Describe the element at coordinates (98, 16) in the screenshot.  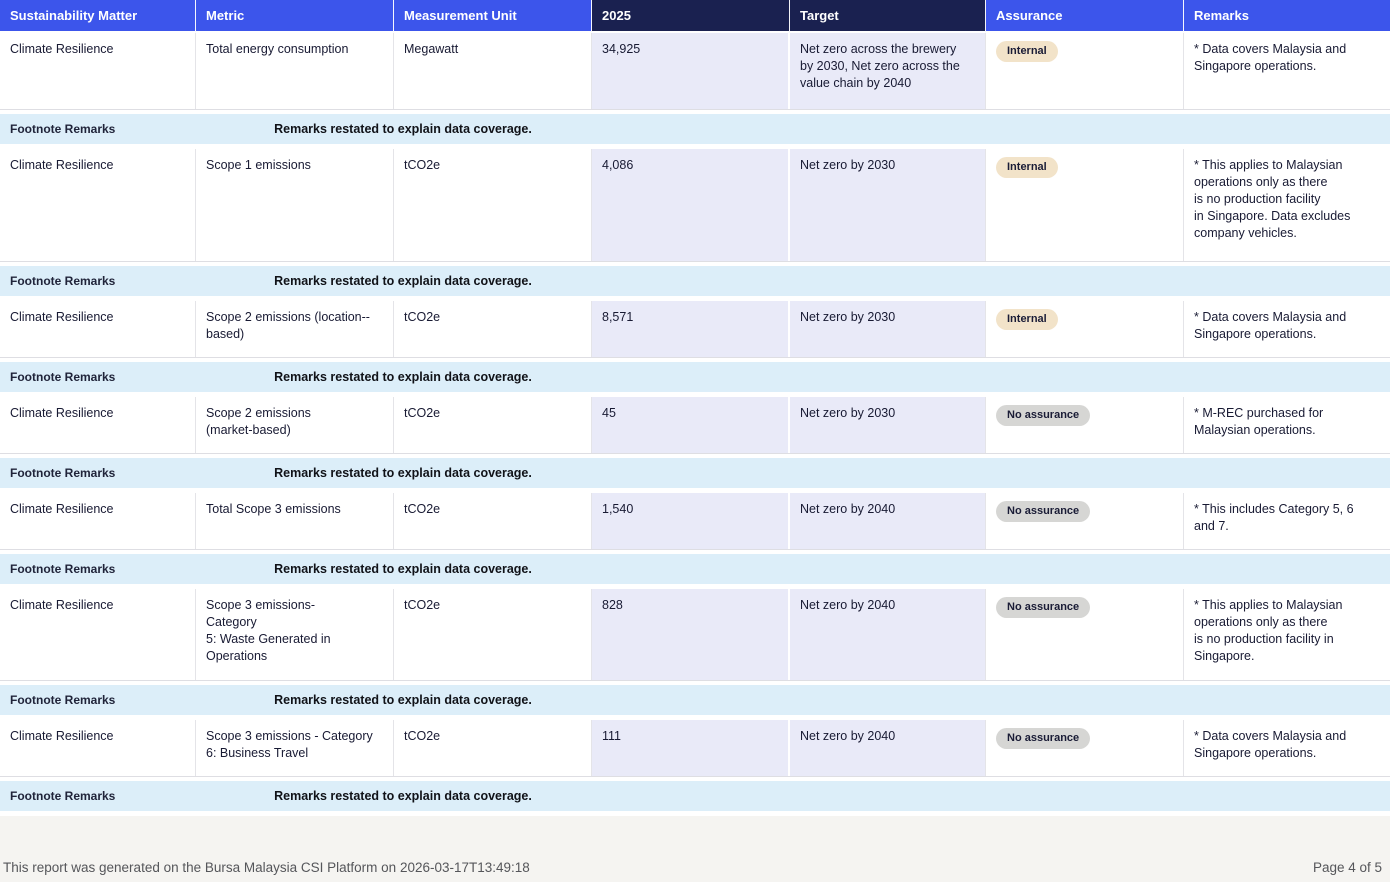
I see `header-sustainability-matter: Sustainability Matter` at that location.